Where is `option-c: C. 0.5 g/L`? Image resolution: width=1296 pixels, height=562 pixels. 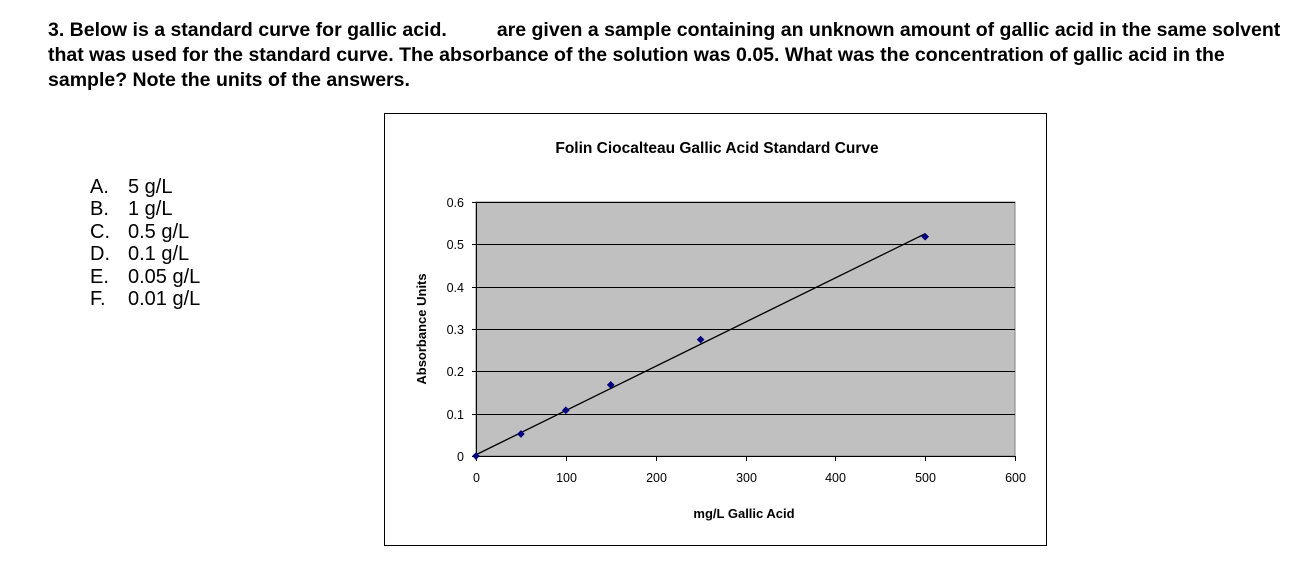 option-c: C. 0.5 g/L is located at coordinates (145, 232).